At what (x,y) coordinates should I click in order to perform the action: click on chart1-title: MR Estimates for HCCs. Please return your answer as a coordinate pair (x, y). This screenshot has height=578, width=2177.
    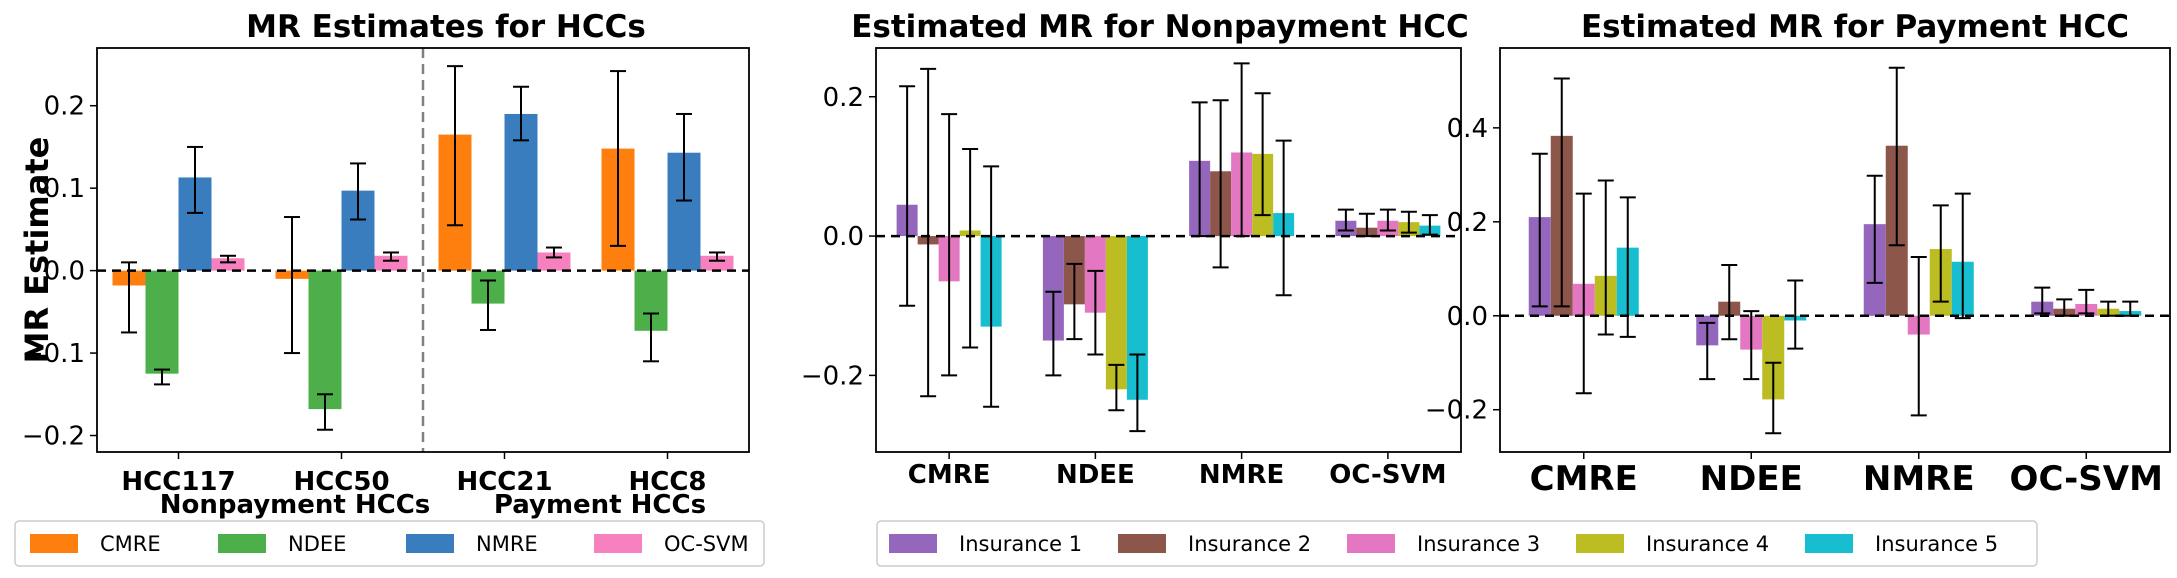
    Looking at the image, I should click on (446, 27).